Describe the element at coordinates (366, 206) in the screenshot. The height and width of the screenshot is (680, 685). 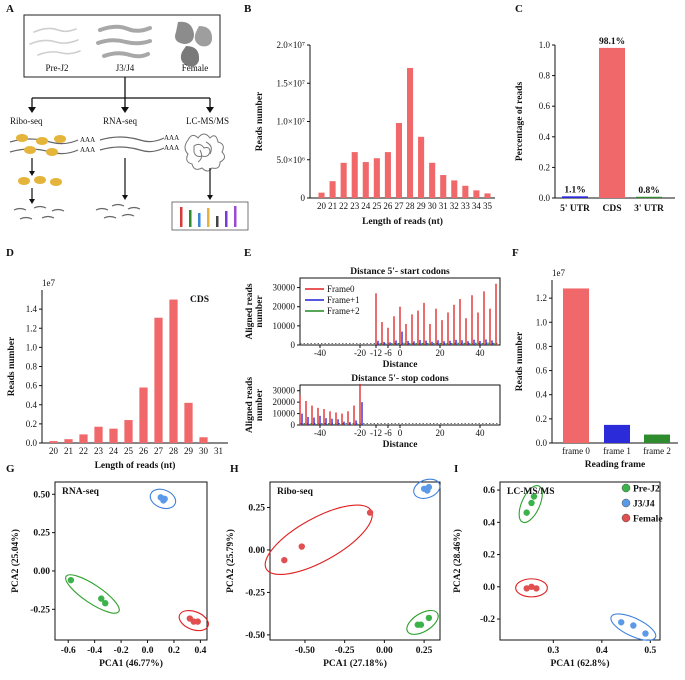
I see `x-tick-label: 24` at that location.